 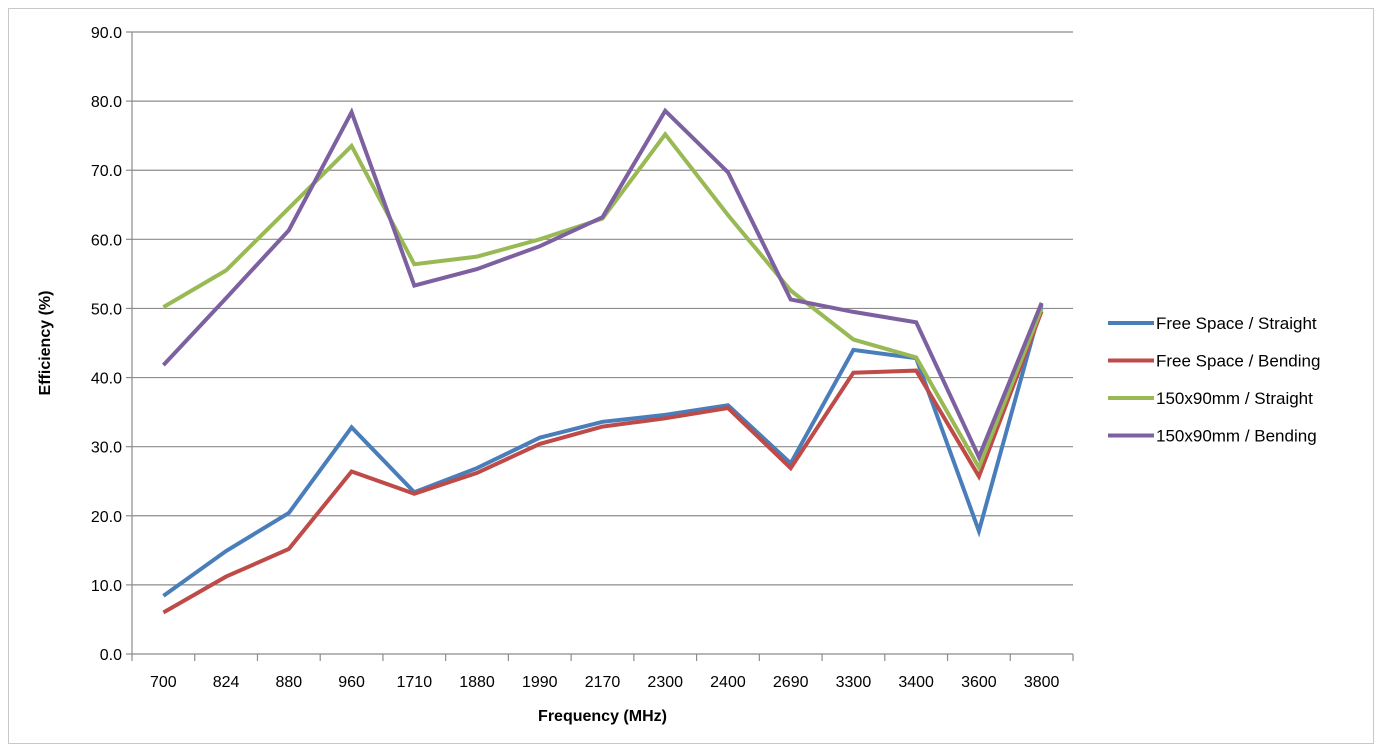 What do you see at coordinates (45, 343) in the screenshot?
I see `y-axis-title: Efficiency (%)` at bounding box center [45, 343].